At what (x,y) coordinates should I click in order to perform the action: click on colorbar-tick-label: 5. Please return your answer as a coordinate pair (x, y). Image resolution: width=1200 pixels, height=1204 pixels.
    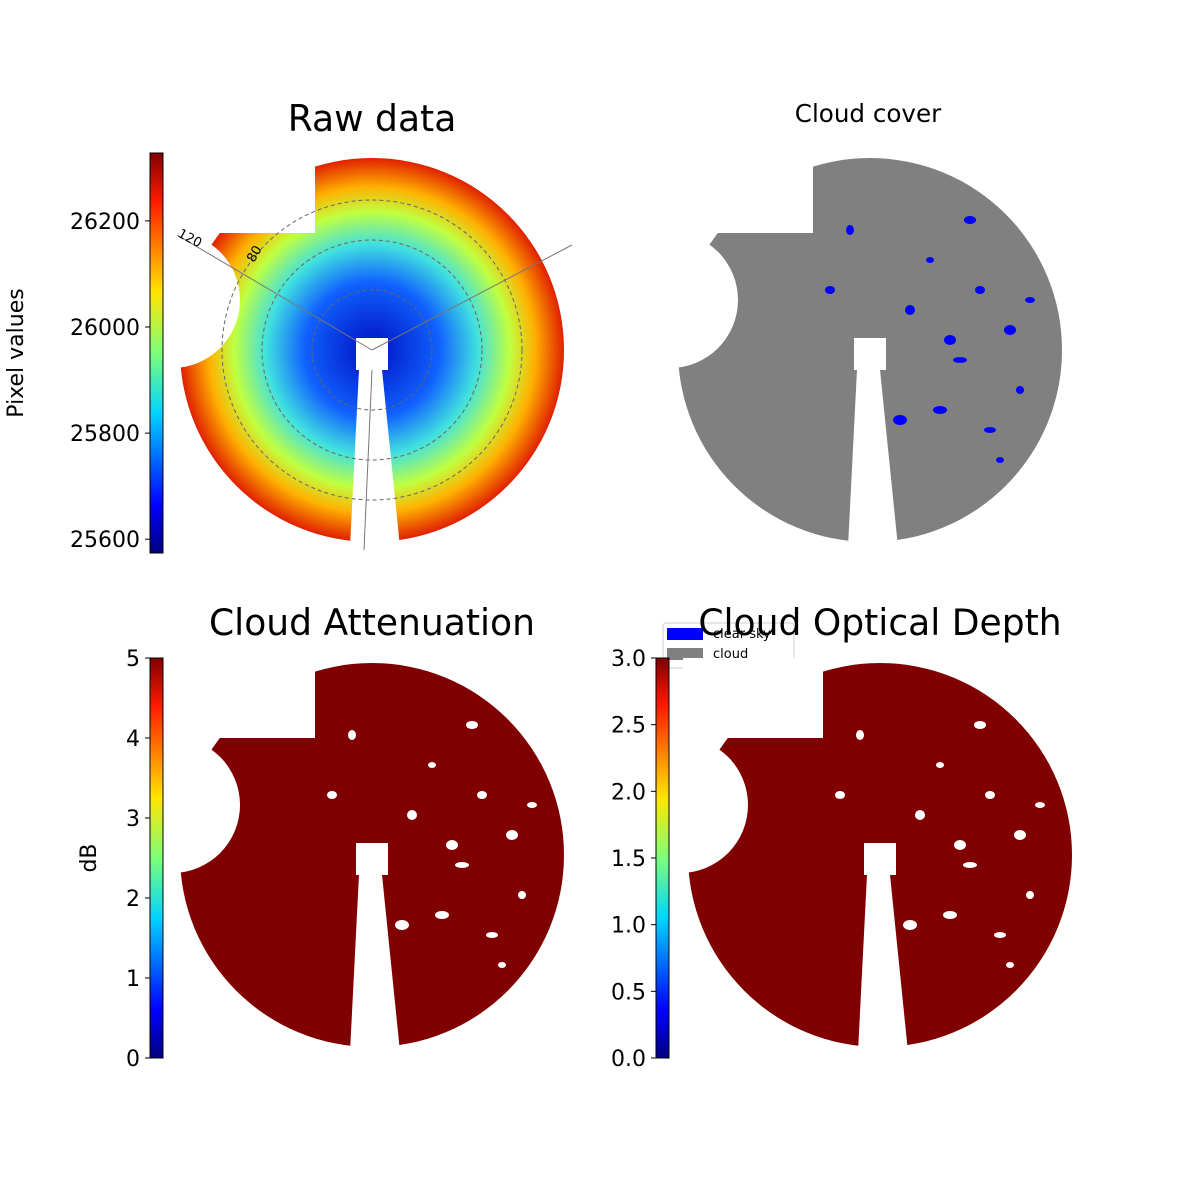
    Looking at the image, I should click on (133, 659).